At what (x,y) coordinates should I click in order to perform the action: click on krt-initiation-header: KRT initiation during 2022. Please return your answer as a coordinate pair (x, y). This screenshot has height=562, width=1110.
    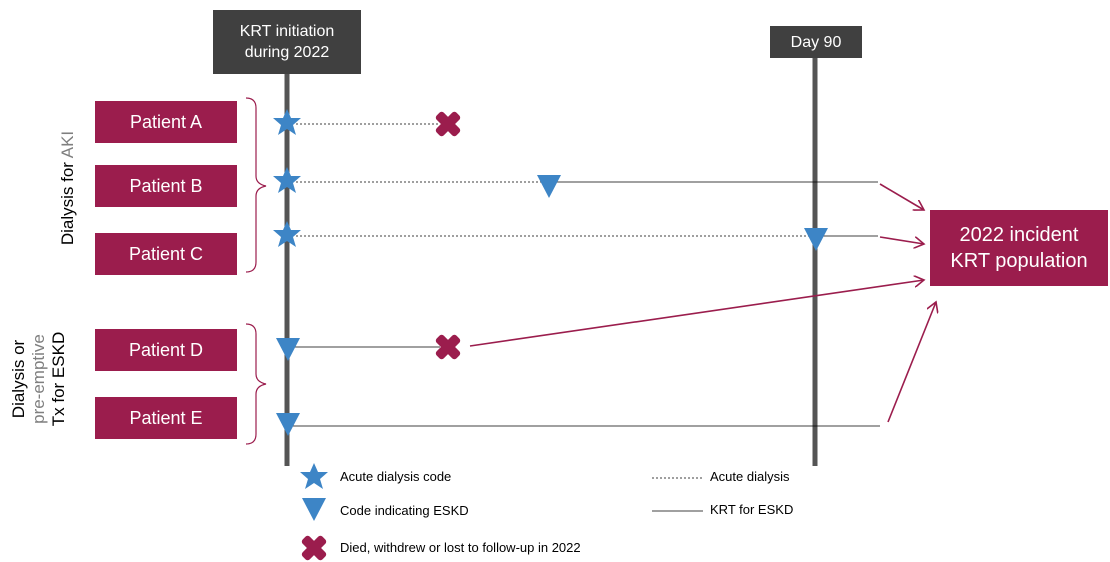
    Looking at the image, I should click on (287, 42).